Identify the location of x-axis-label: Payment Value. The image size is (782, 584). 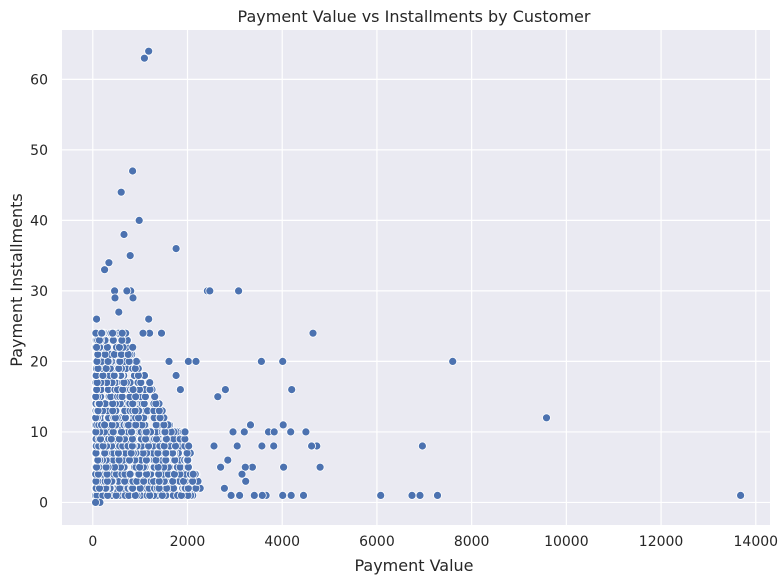
(413, 565).